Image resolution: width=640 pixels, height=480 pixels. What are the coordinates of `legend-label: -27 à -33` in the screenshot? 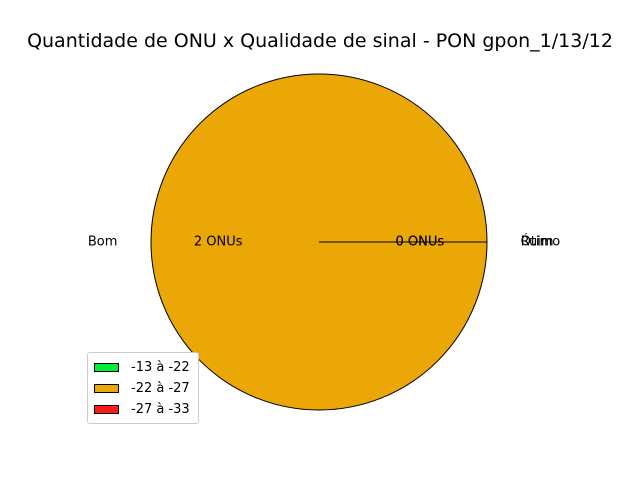 It's located at (160, 409).